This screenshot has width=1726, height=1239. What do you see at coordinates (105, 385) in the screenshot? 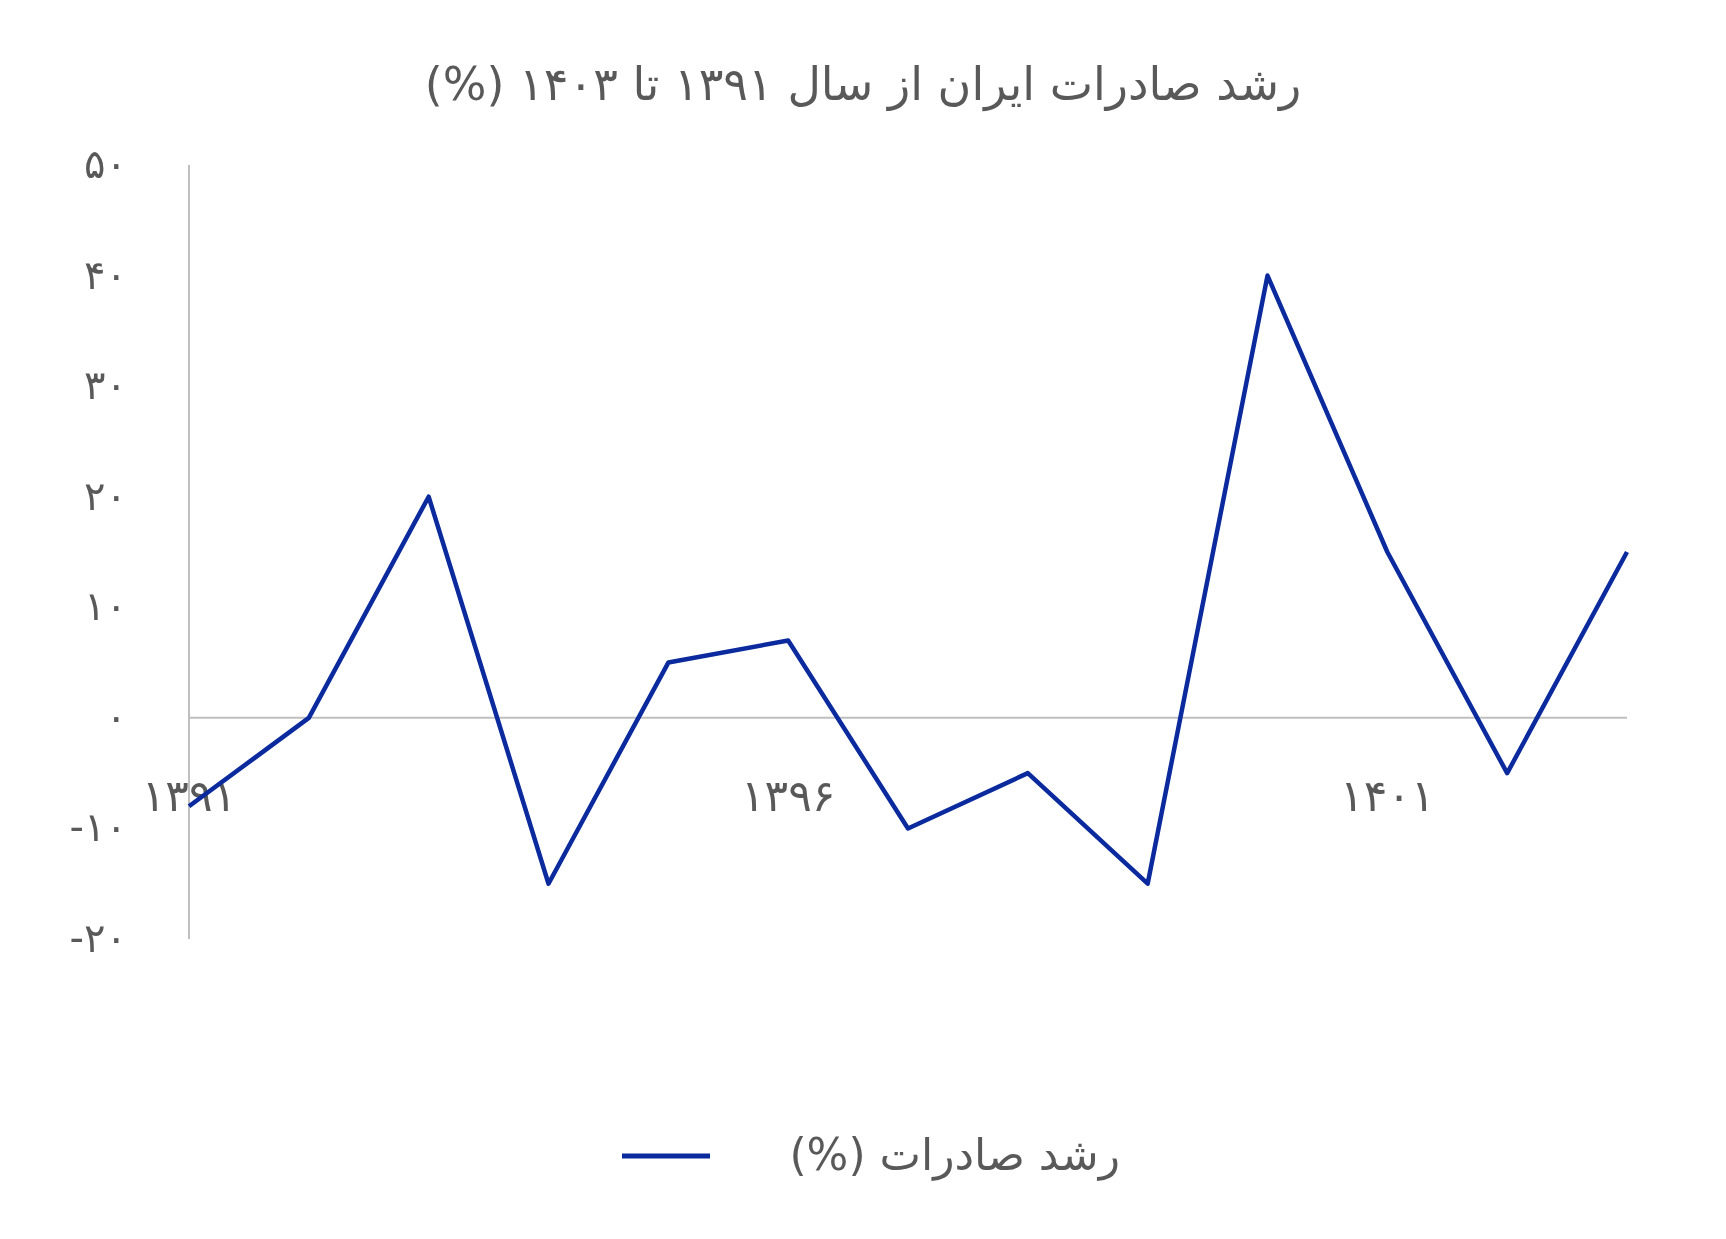
I see `y-tick-label: ۳۰` at bounding box center [105, 385].